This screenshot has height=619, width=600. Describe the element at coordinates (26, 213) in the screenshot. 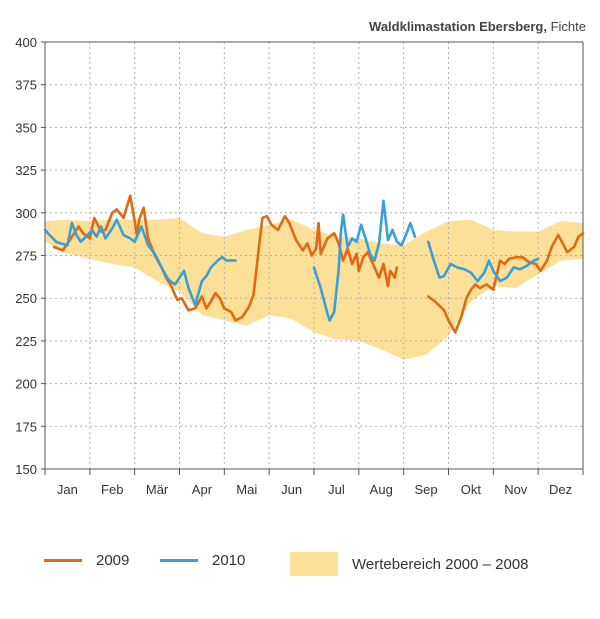

I see `y-tick-label-300: 300` at that location.